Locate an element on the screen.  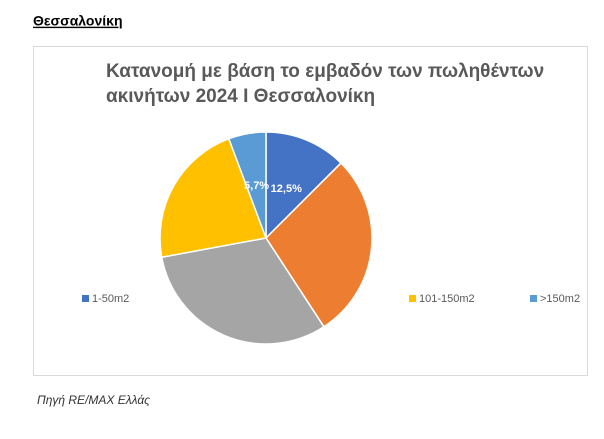
data-label: 5,7% is located at coordinates (256, 186).